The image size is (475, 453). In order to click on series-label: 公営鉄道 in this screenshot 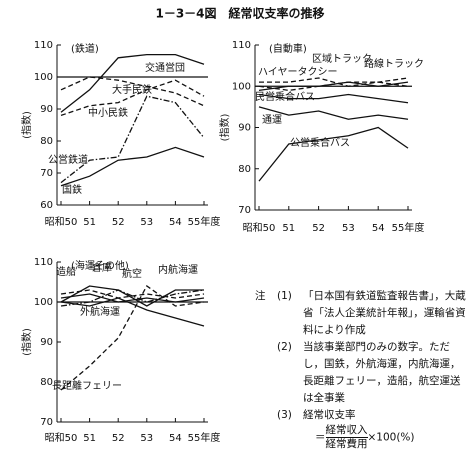, I will do `click(68, 159)`.